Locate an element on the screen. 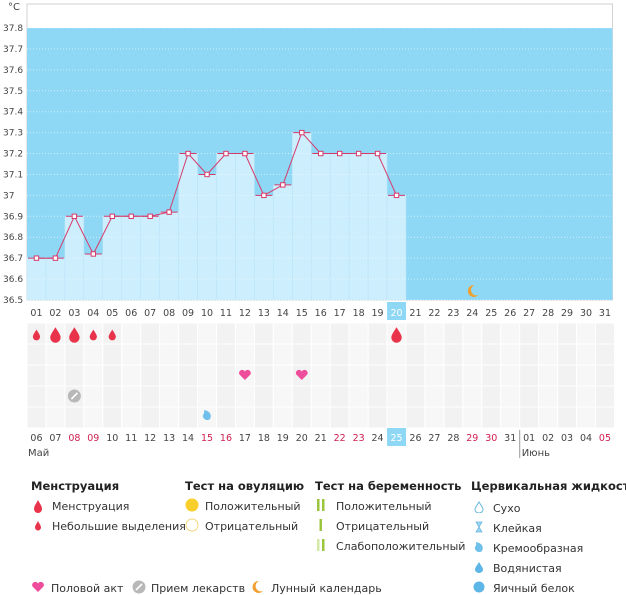 Image resolution: width=626 pixels, height=595 pixels. x-bottom-tick-label: 14 is located at coordinates (188, 438).